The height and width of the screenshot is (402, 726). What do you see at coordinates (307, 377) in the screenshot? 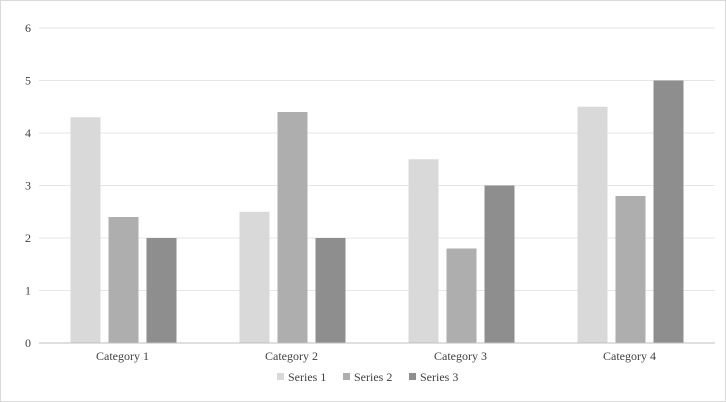
I see `legend-label: Series 1` at bounding box center [307, 377].